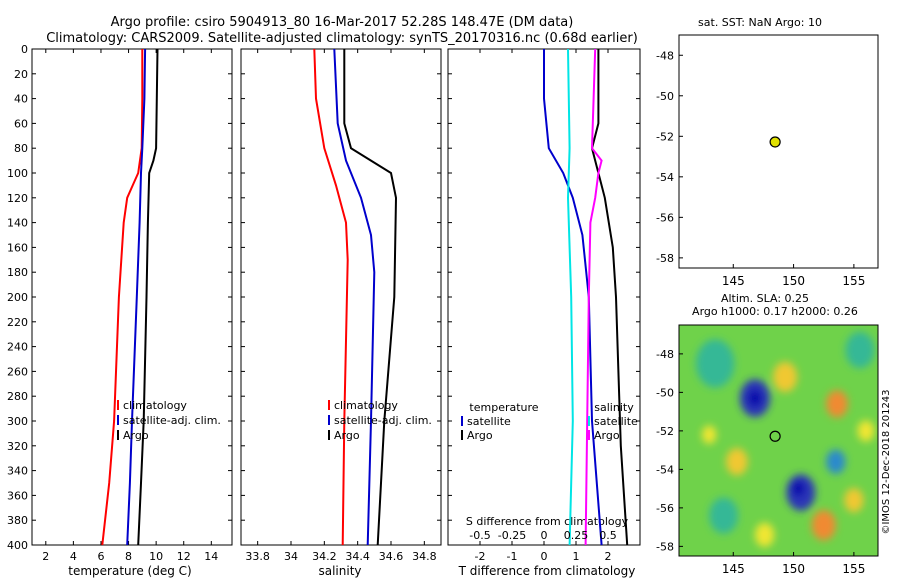  Describe the element at coordinates (184, 556) in the screenshot. I see `panel-temp-xtick-label: 12` at that location.